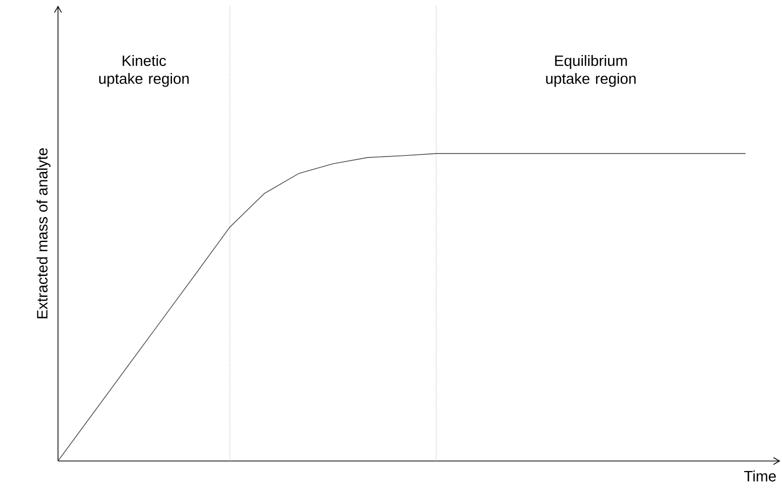 The height and width of the screenshot is (493, 782). I want to click on x-axis-title: Time, so click(760, 476).